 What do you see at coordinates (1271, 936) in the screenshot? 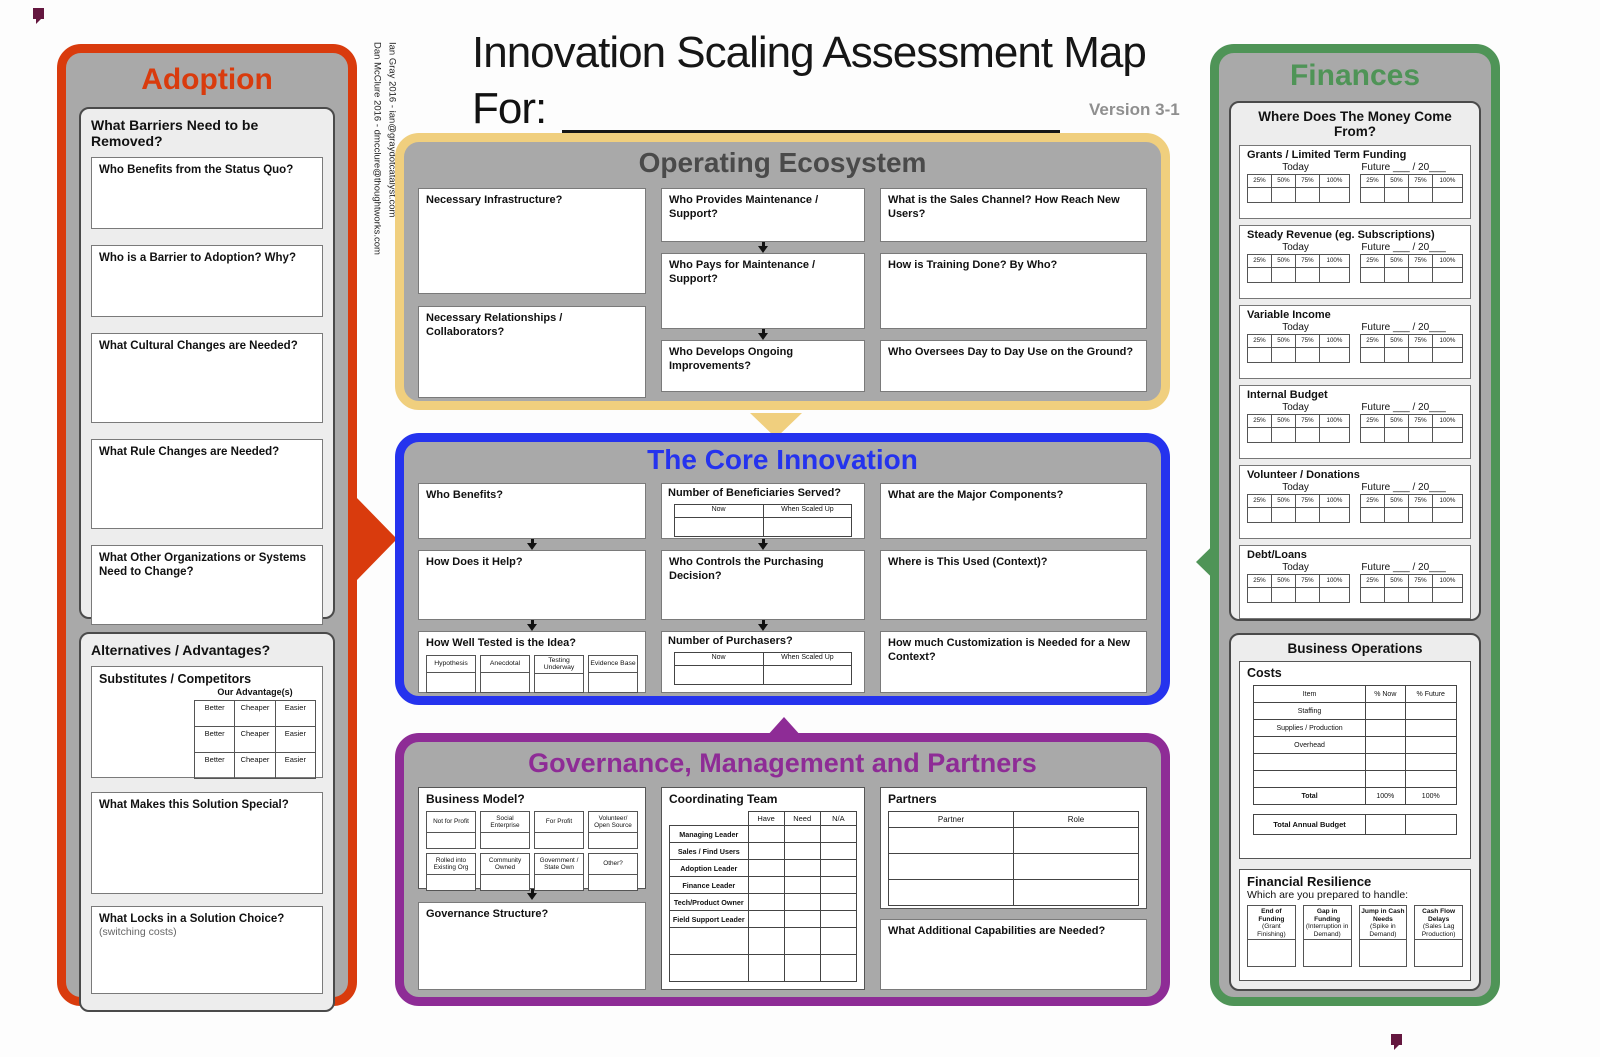
I see `resilience-option-end-of-funding: End of Funding (Grant Finishing)` at bounding box center [1271, 936].